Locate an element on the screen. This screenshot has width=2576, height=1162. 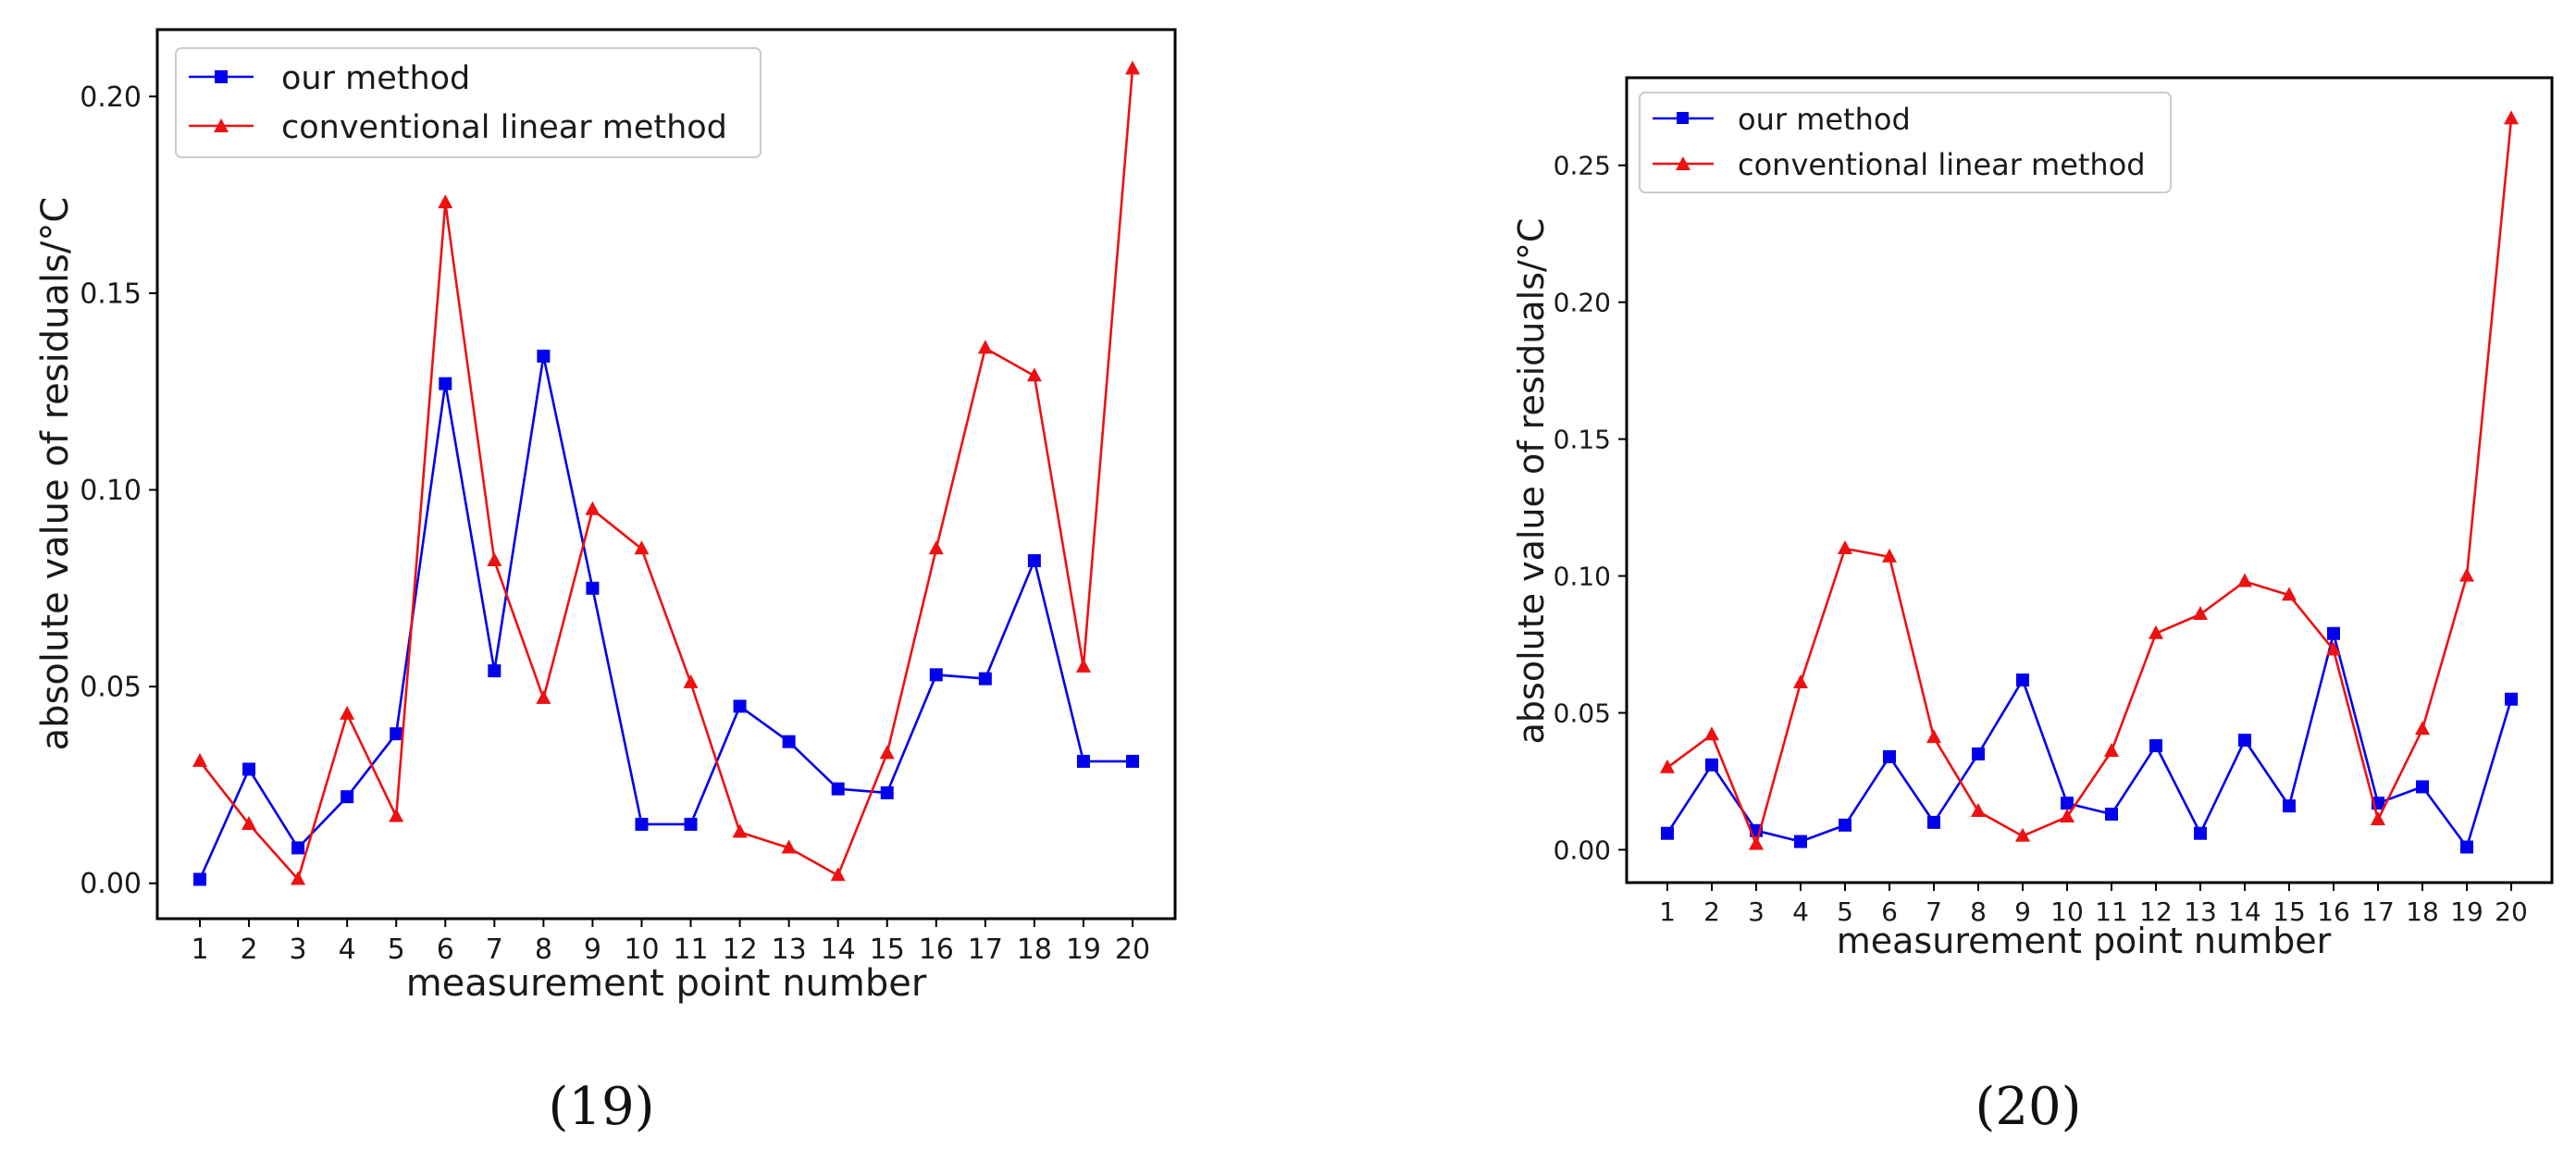
caption-20: (20) is located at coordinates (2029, 1107).